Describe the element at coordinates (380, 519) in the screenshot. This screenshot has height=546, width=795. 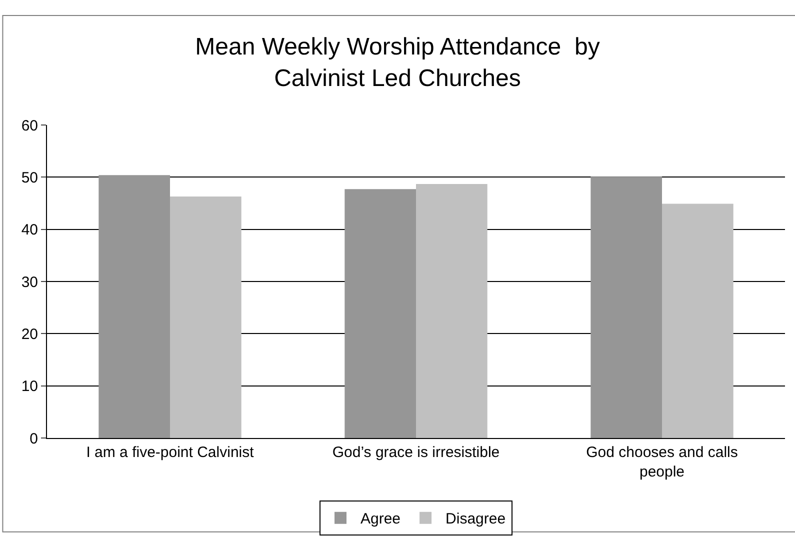
I see `legend-label: Agree` at that location.